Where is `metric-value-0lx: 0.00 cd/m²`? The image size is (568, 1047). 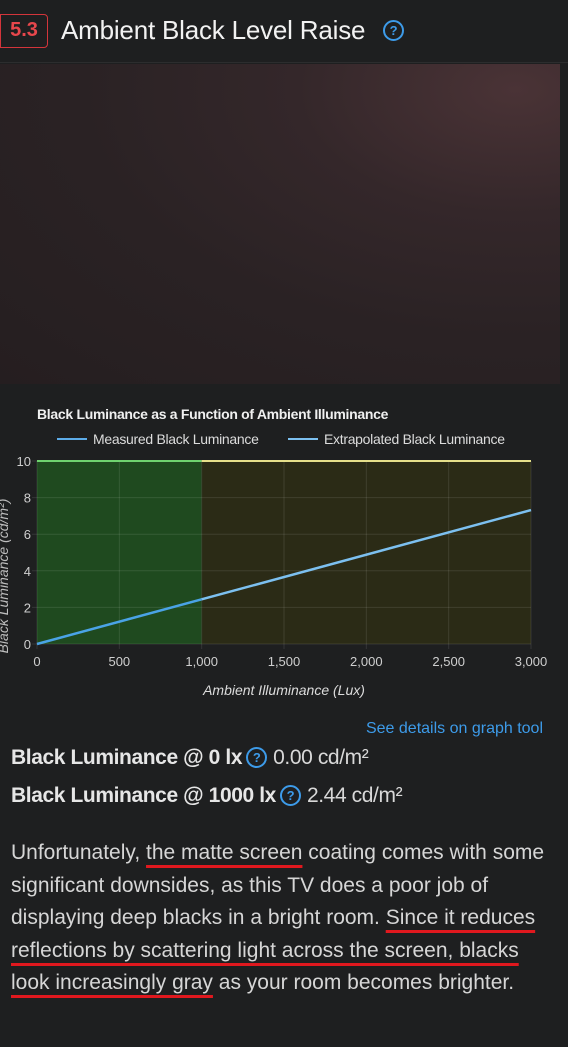
metric-value-0lx: 0.00 cd/m² is located at coordinates (321, 757).